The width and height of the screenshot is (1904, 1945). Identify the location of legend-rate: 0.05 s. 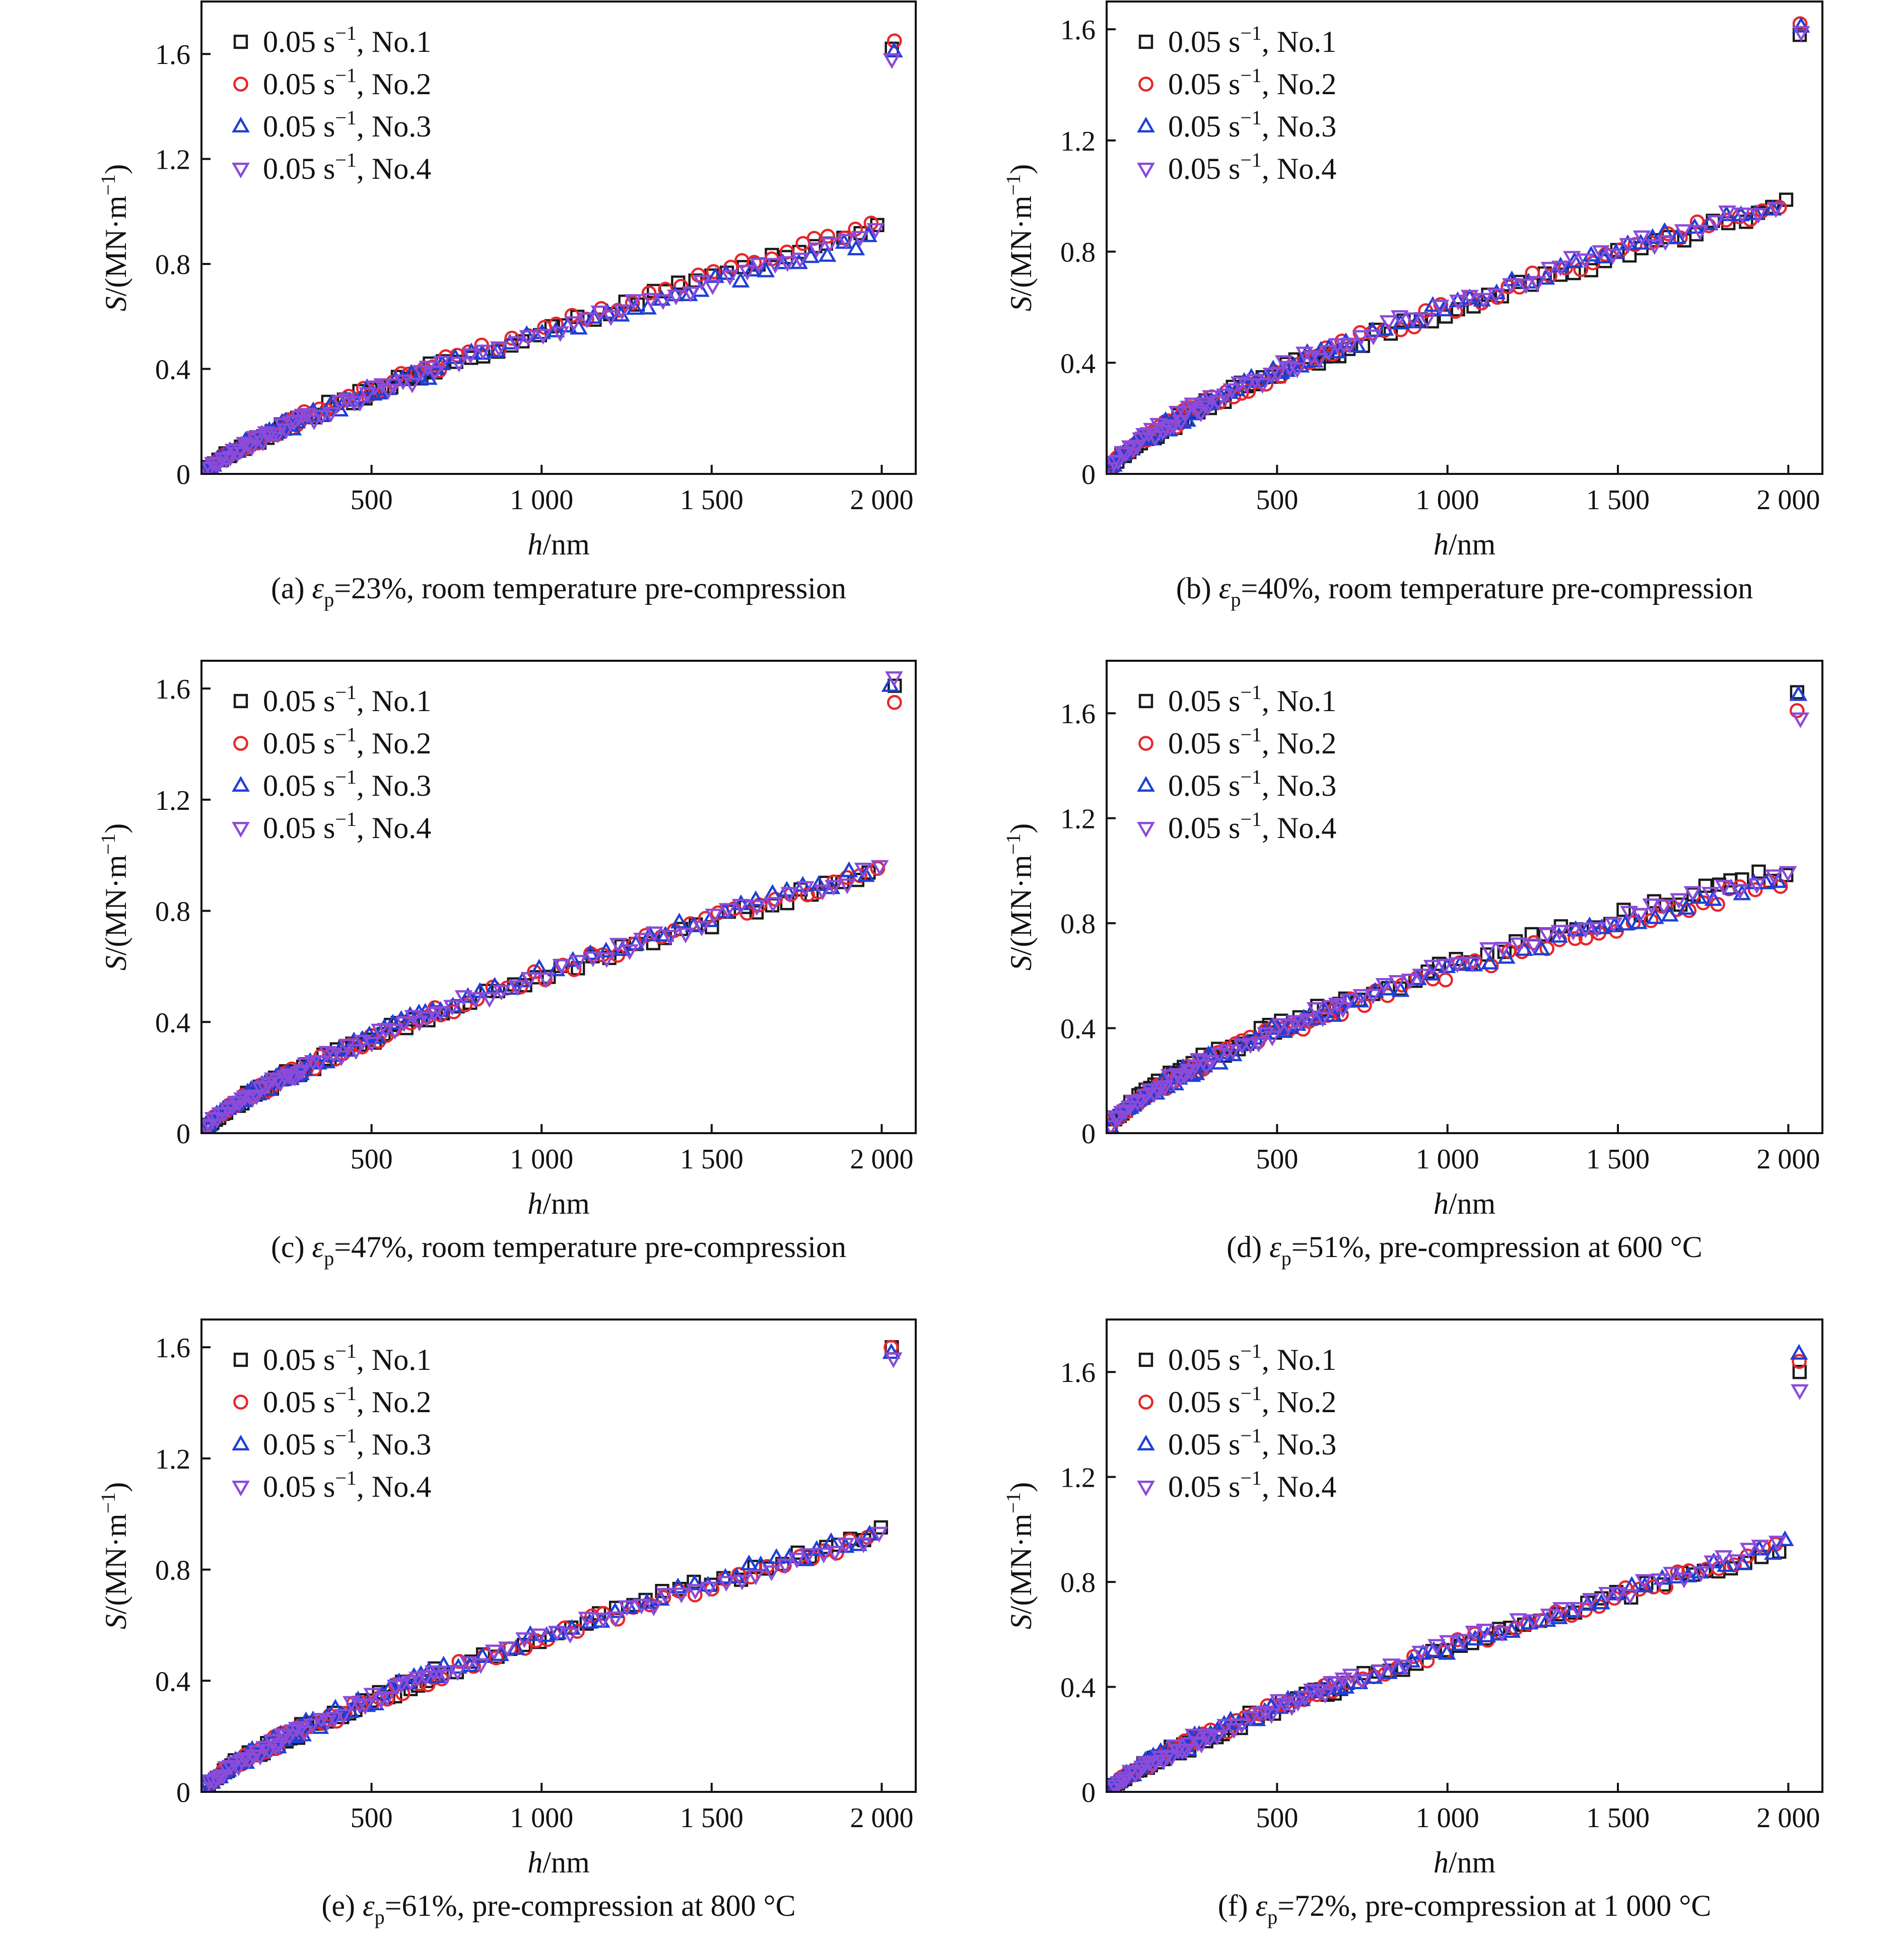
(299, 1359).